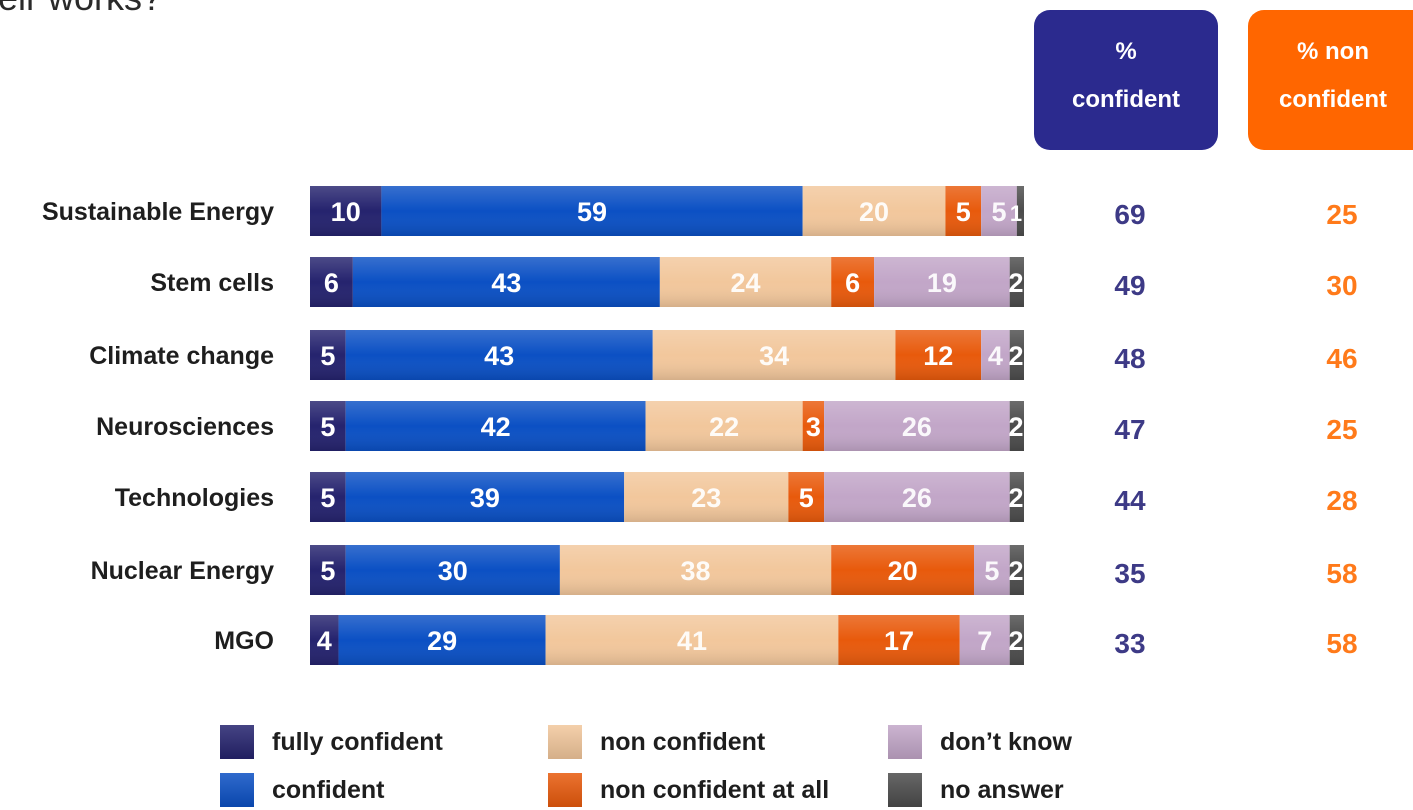 This screenshot has width=1413, height=810. Describe the element at coordinates (1126, 75) in the screenshot. I see `header-percent-confident-label: % confident` at that location.